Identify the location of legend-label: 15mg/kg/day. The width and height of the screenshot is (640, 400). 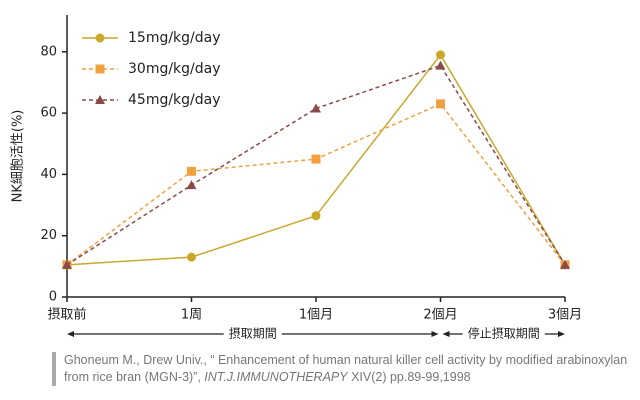
(174, 38).